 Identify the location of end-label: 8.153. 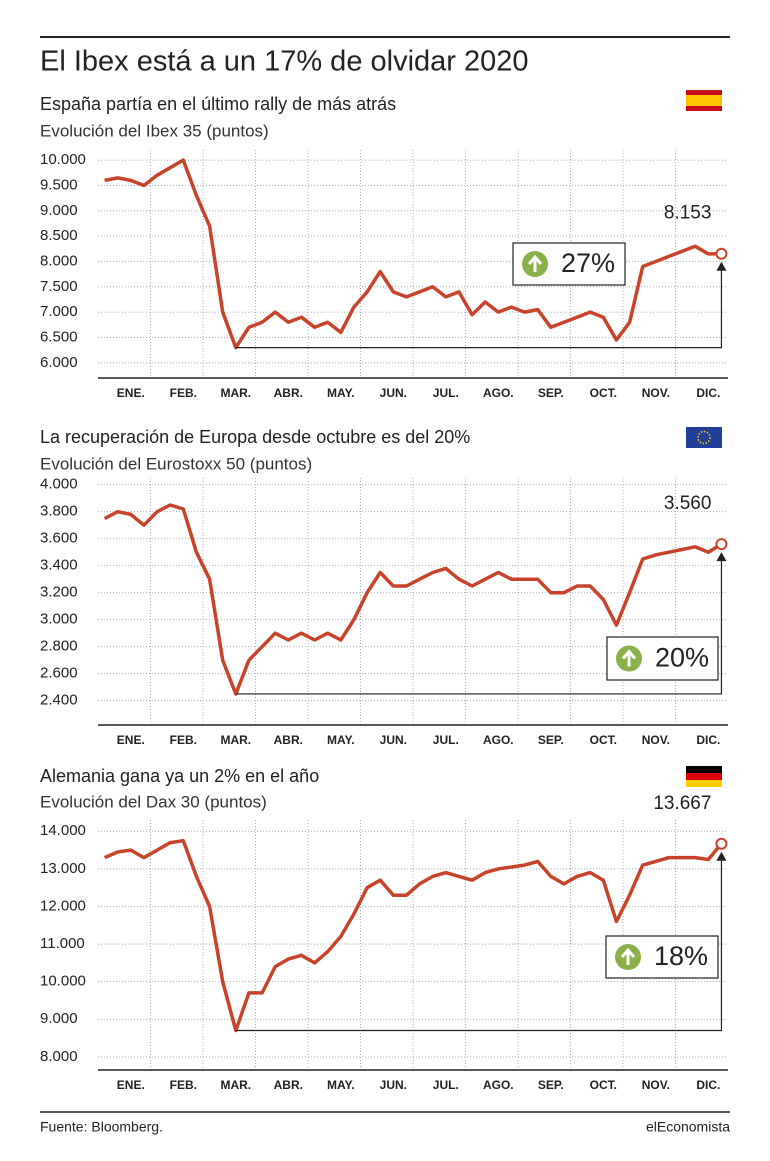
(688, 213).